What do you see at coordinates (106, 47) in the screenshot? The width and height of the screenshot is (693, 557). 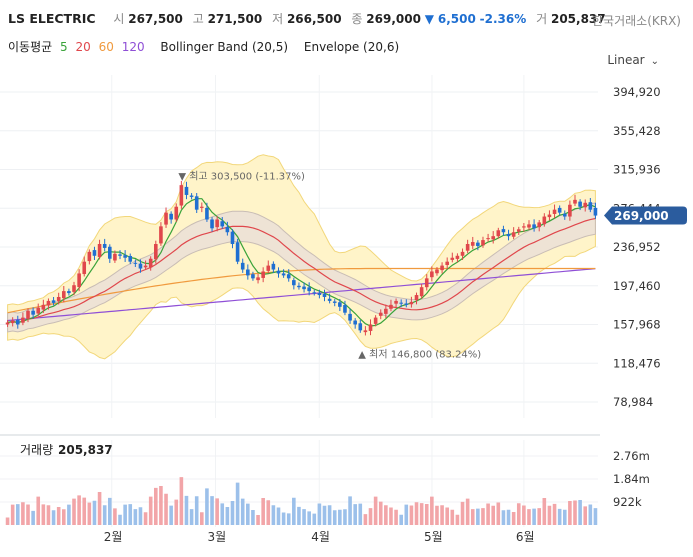 I see `ma60-legend: 60` at bounding box center [106, 47].